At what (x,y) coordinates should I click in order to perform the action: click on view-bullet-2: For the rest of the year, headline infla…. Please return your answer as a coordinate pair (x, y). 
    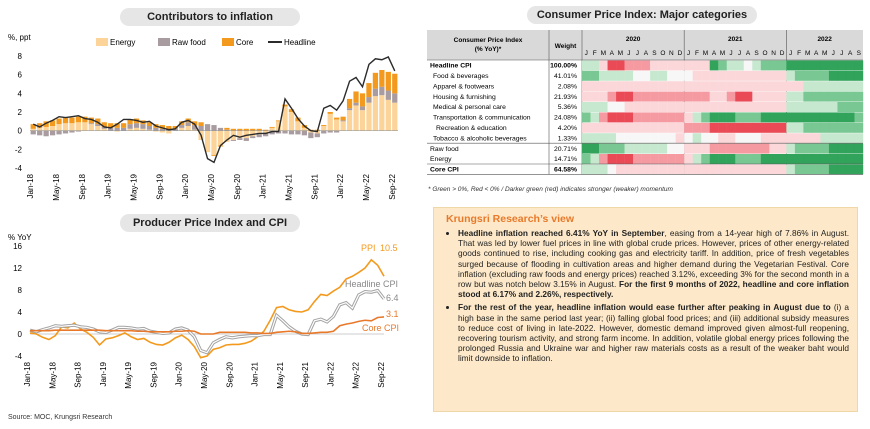
    Looking at the image, I should click on (653, 332).